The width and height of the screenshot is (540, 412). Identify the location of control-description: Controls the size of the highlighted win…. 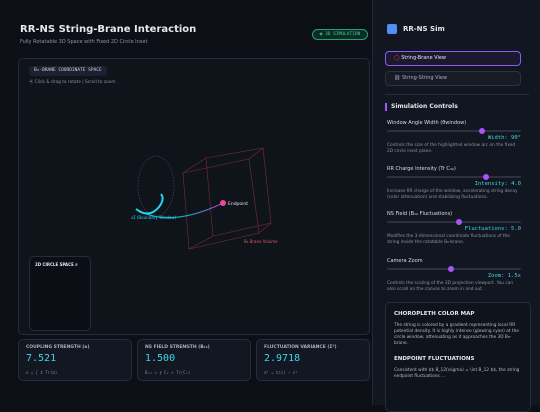
(451, 148).